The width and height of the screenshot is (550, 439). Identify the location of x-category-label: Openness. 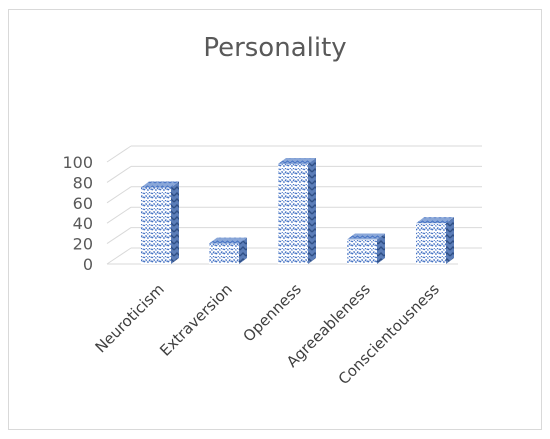
(271, 312).